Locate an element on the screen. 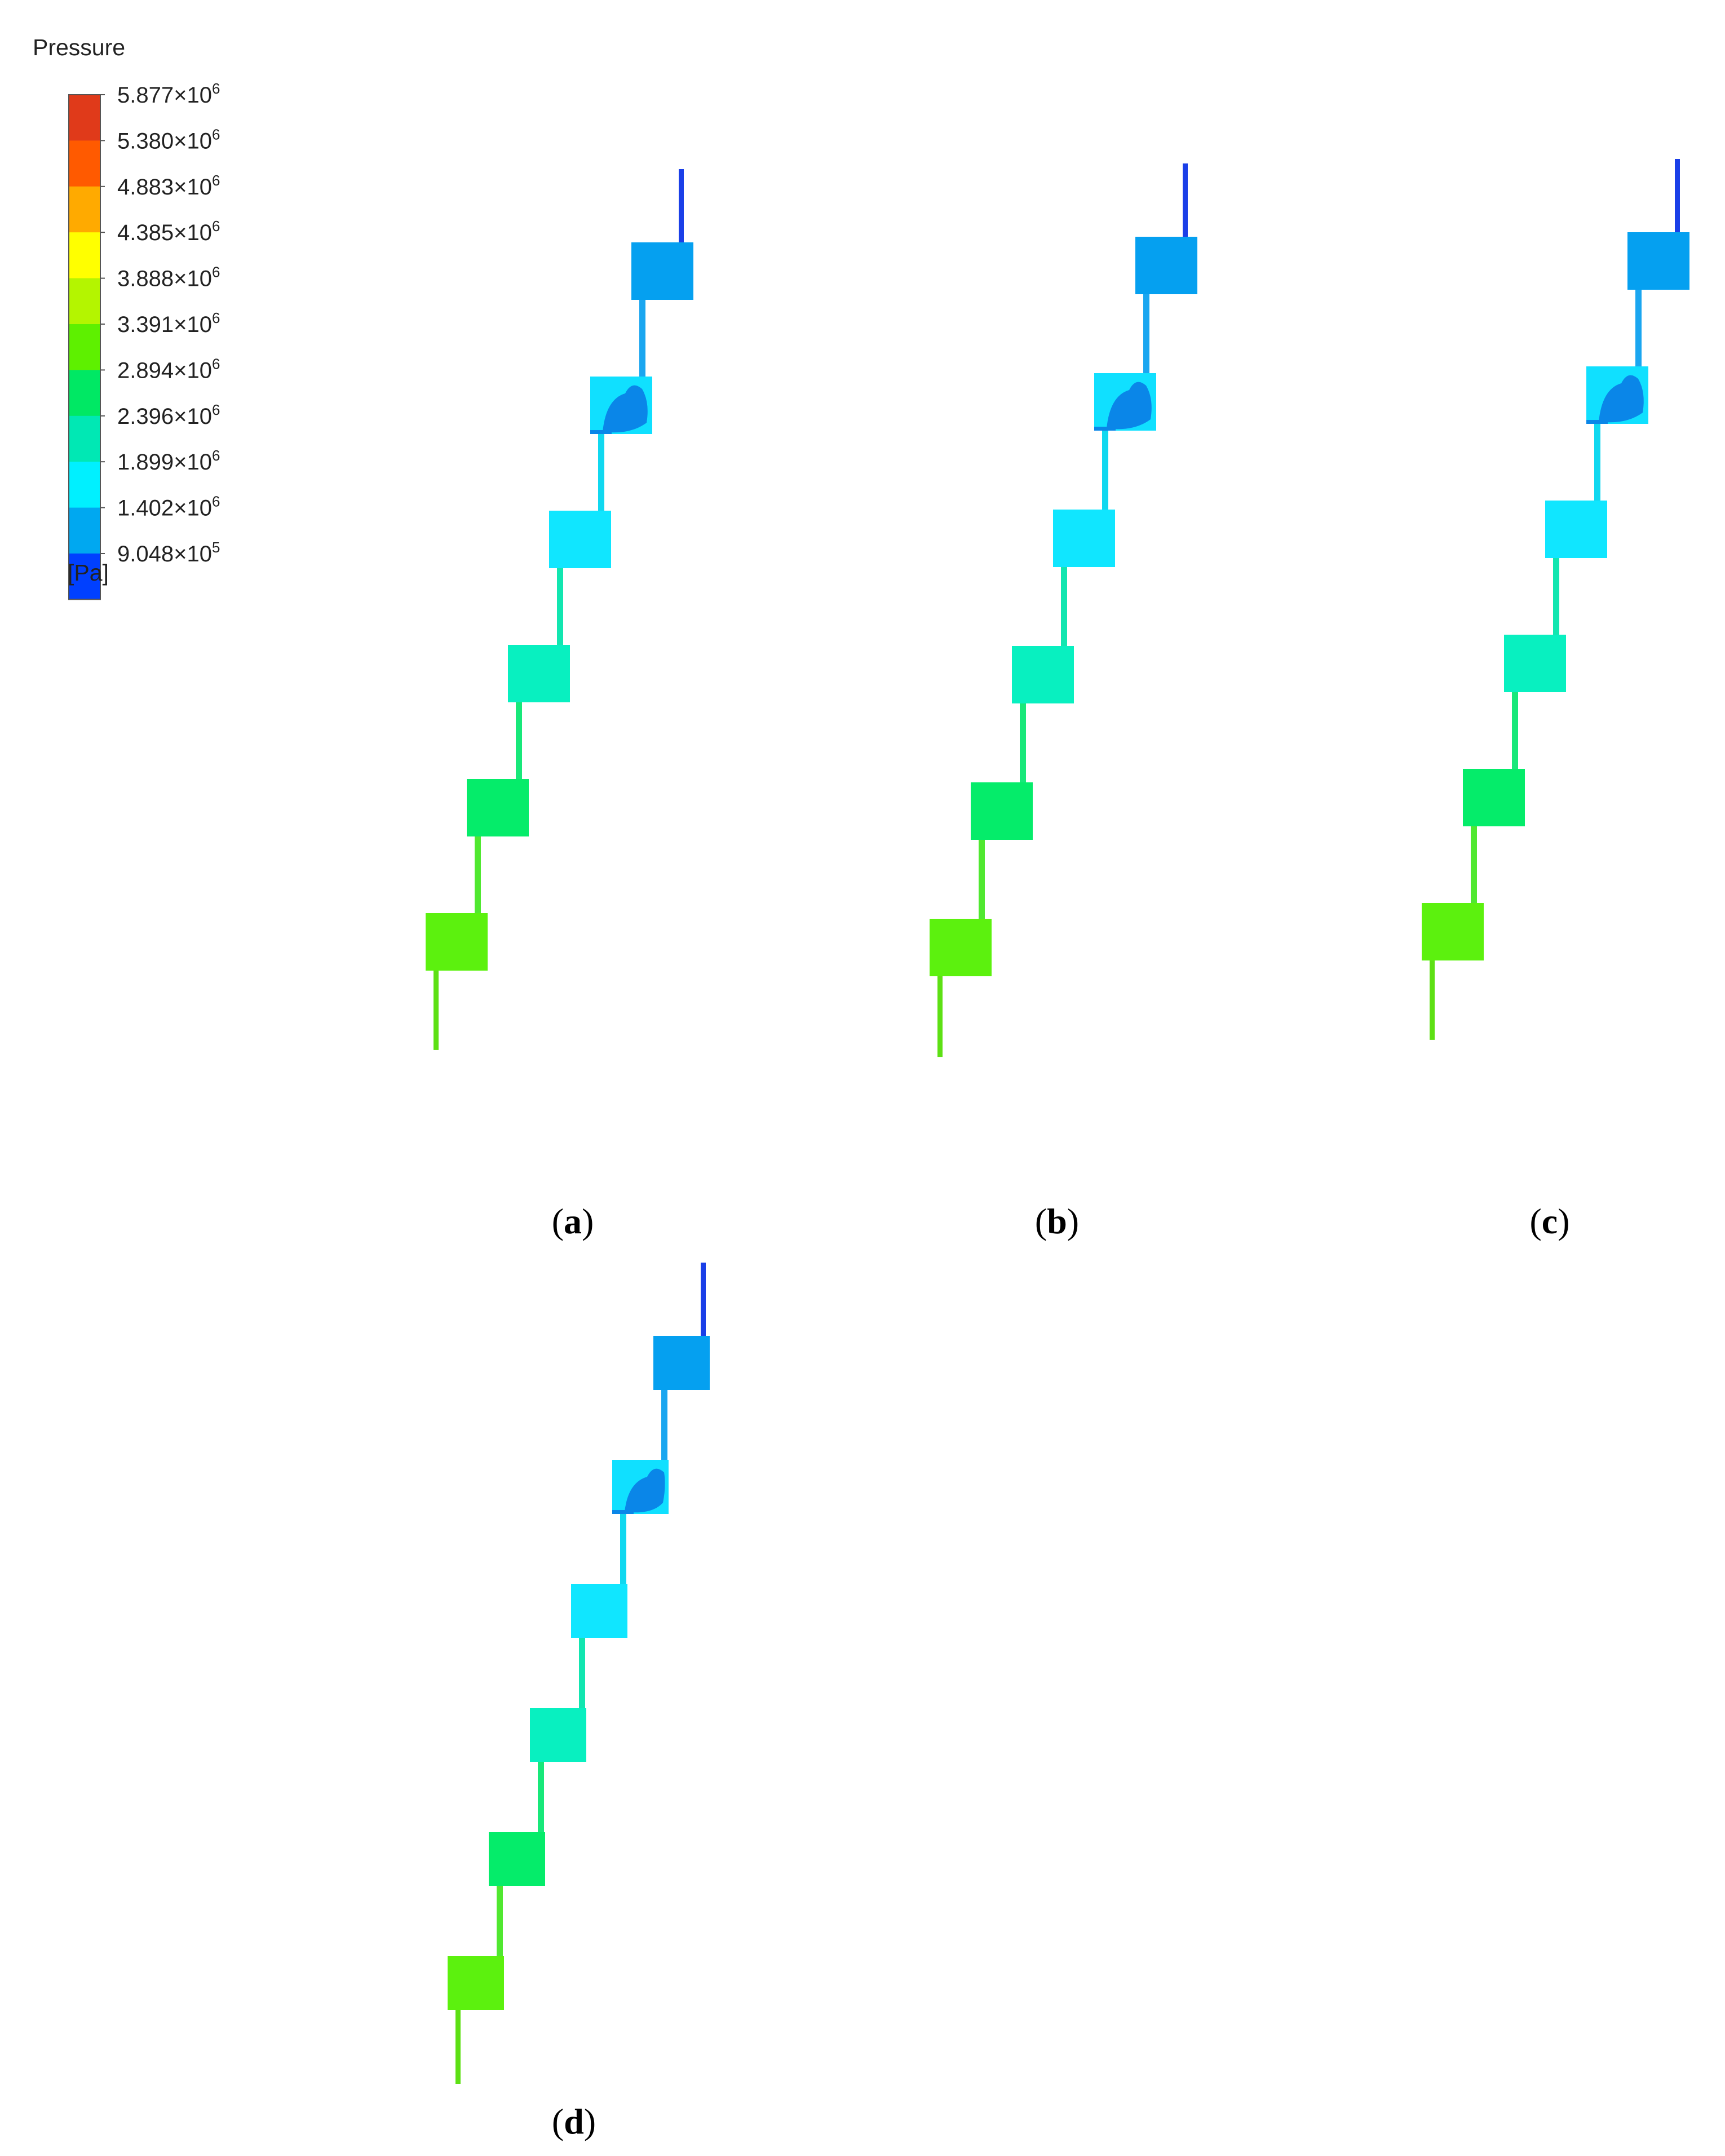 The height and width of the screenshot is (2156, 1725). legend-tick-label: 3.391×10⁶ is located at coordinates (168, 323).